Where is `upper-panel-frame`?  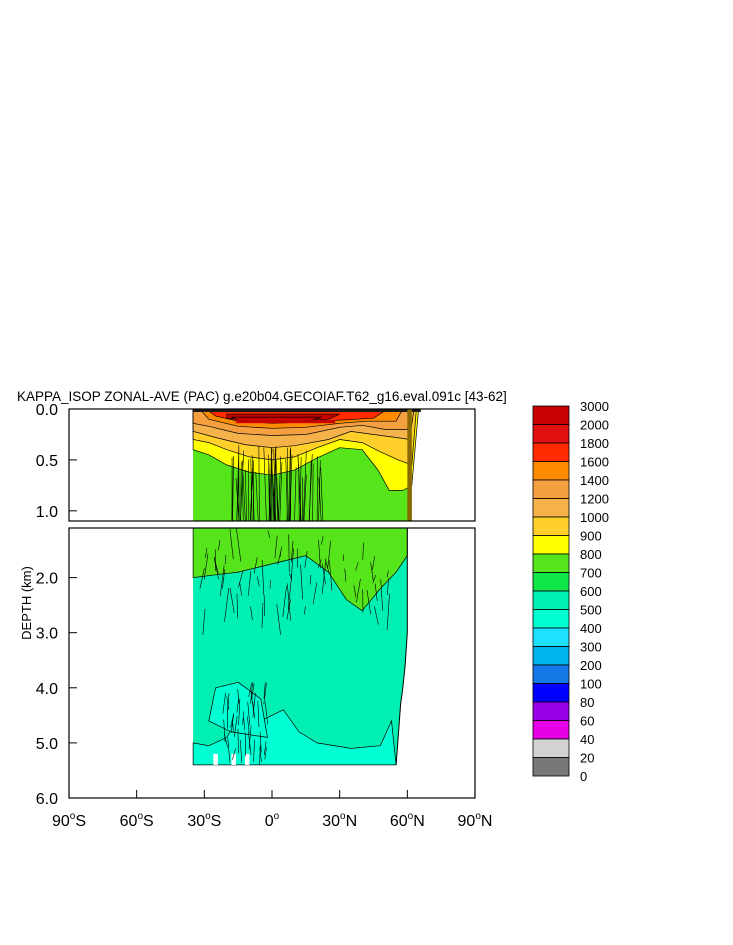
upper-panel-frame is located at coordinates (272, 465).